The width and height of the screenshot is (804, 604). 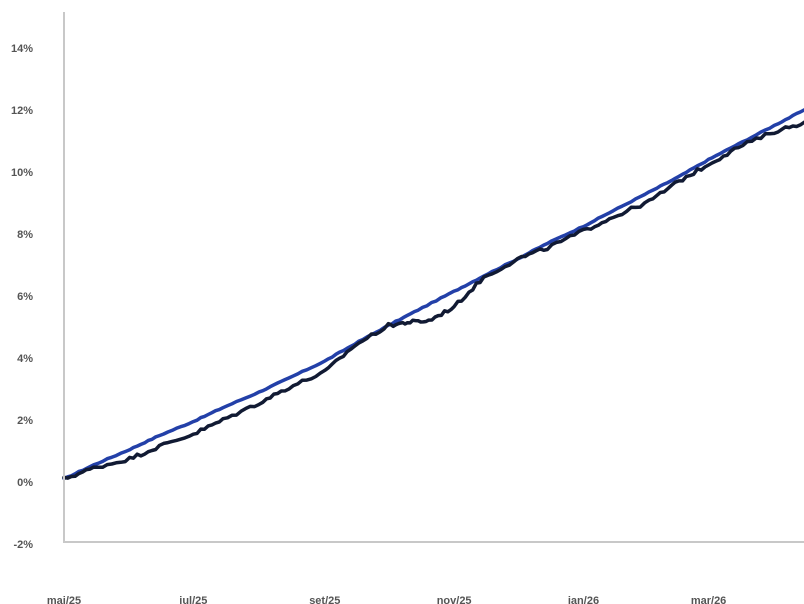 What do you see at coordinates (25, 359) in the screenshot?
I see `y-tick-label: 4%` at bounding box center [25, 359].